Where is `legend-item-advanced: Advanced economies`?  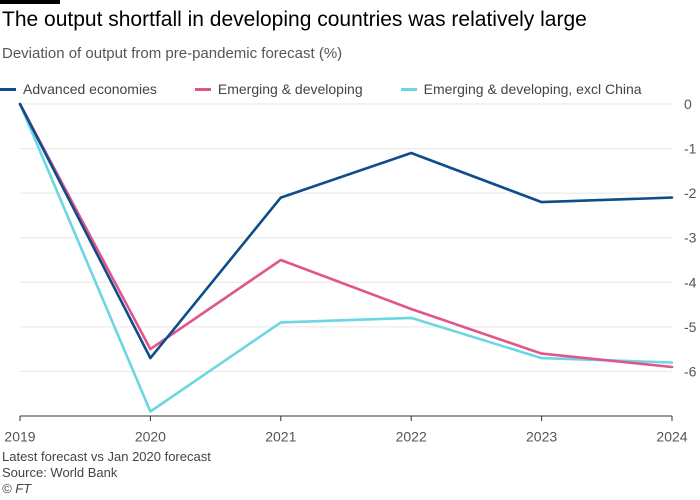 legend-item-advanced: Advanced economies is located at coordinates (78, 89).